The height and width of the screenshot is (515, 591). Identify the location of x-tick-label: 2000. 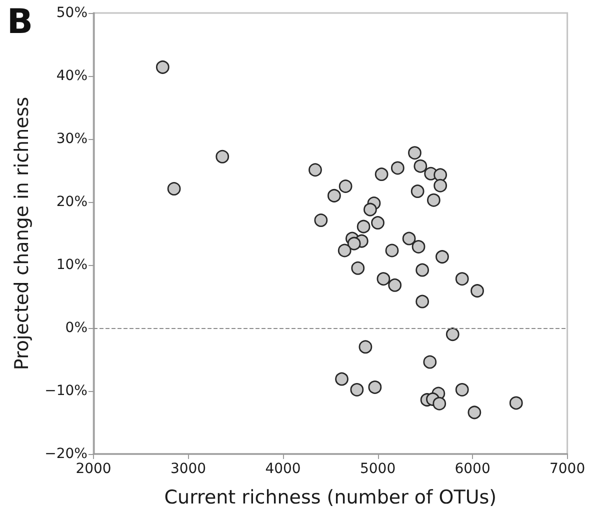
(94, 469).